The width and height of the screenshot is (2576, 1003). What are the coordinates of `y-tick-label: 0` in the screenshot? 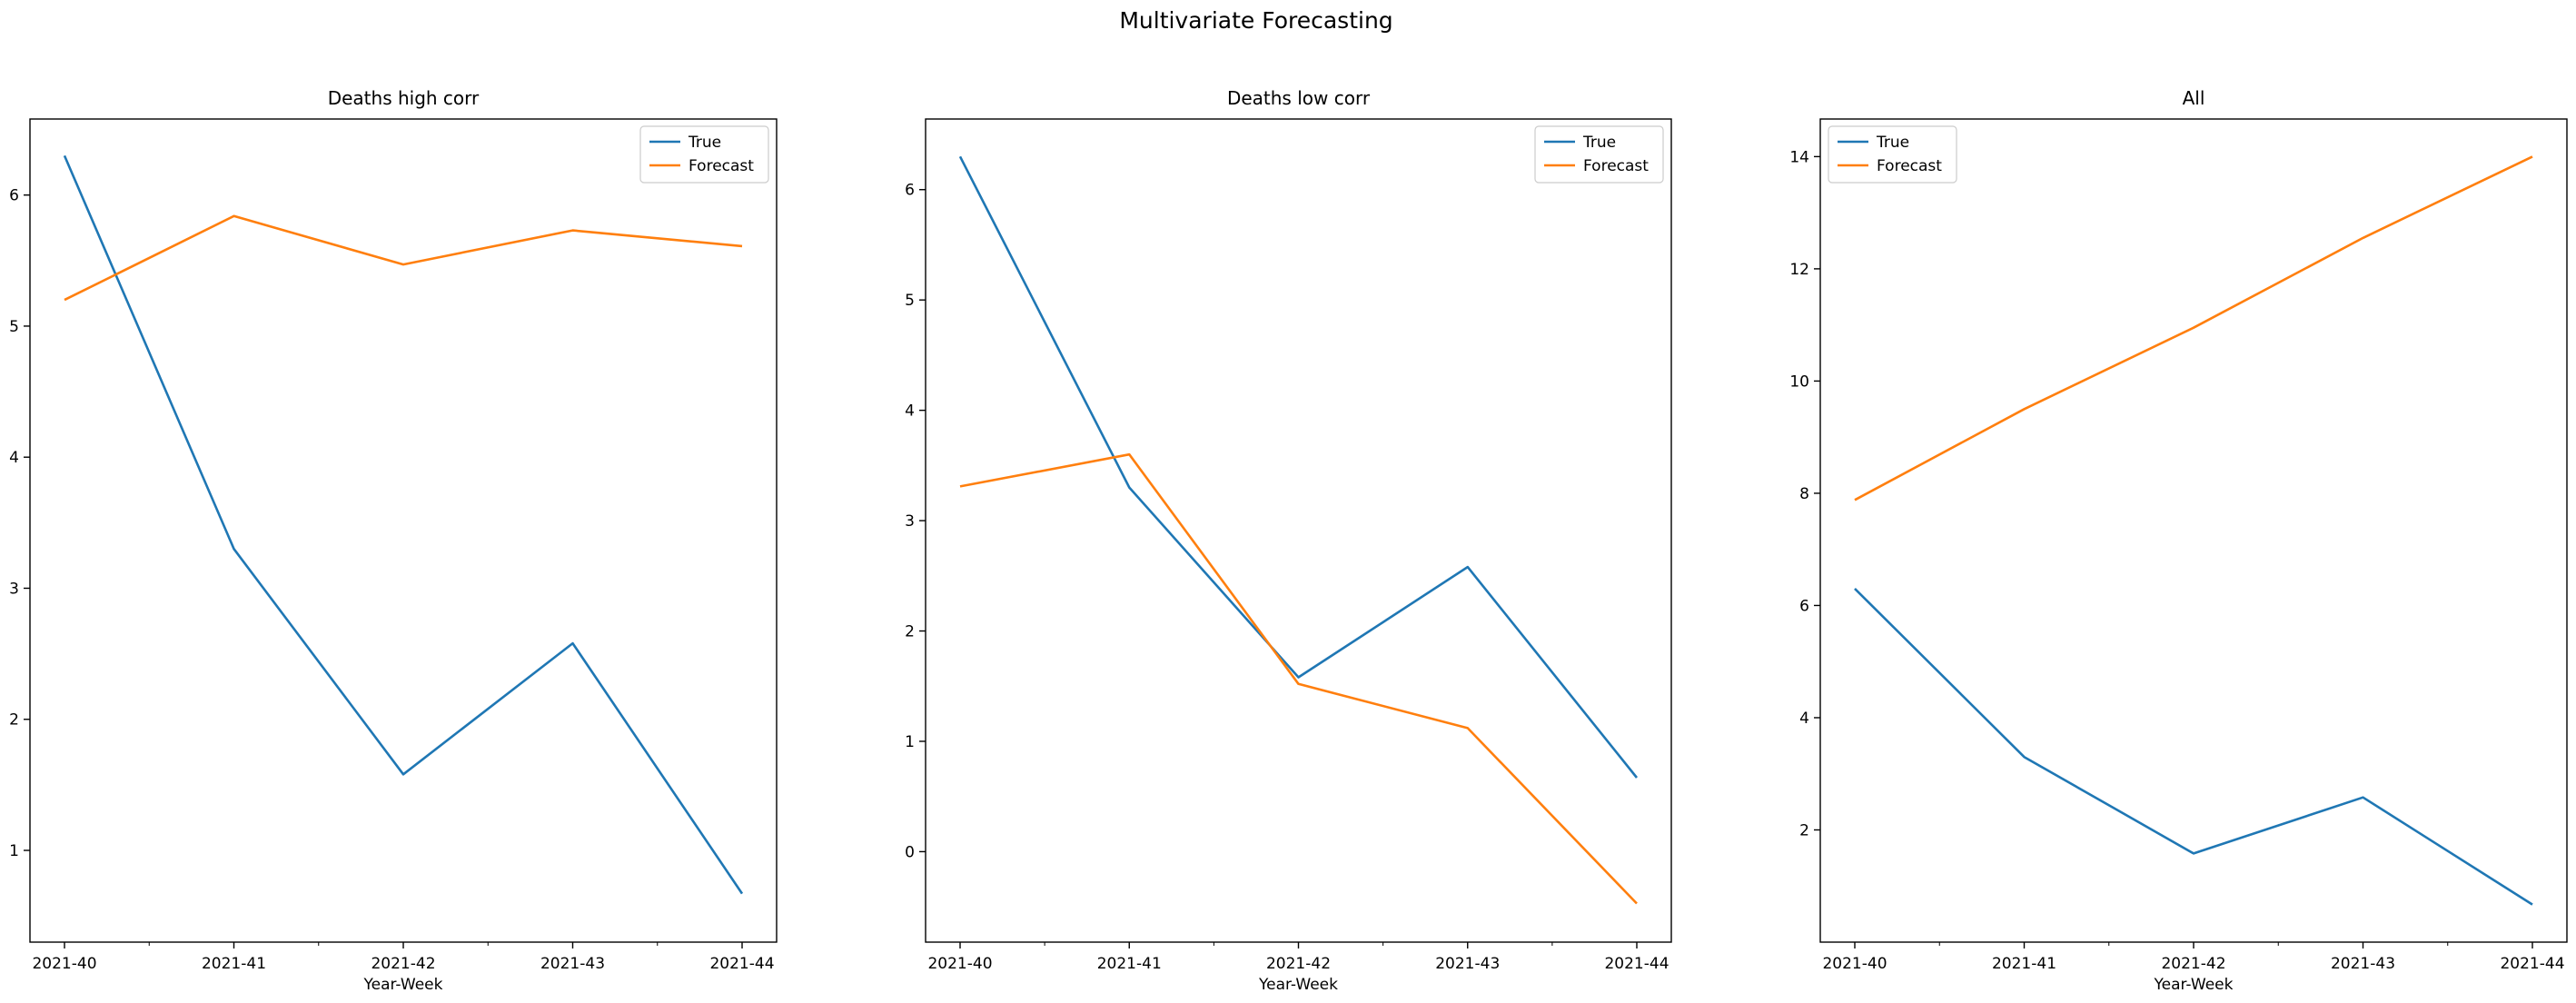 It's located at (910, 852).